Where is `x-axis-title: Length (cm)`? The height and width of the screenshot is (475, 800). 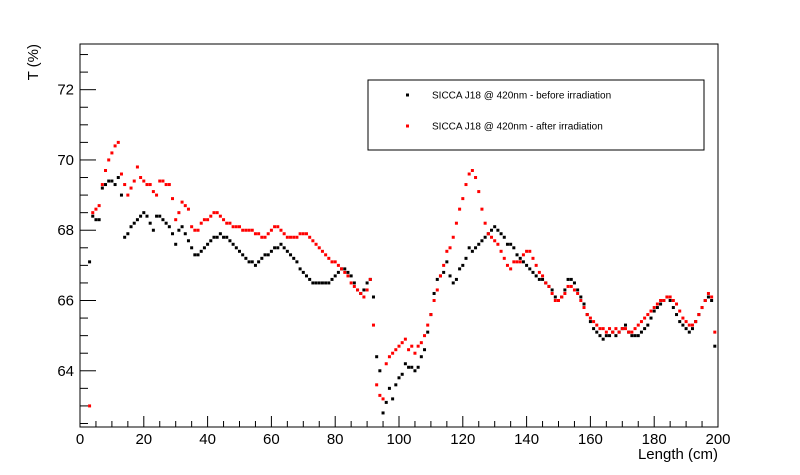 x-axis-title: Length (cm) is located at coordinates (678, 454).